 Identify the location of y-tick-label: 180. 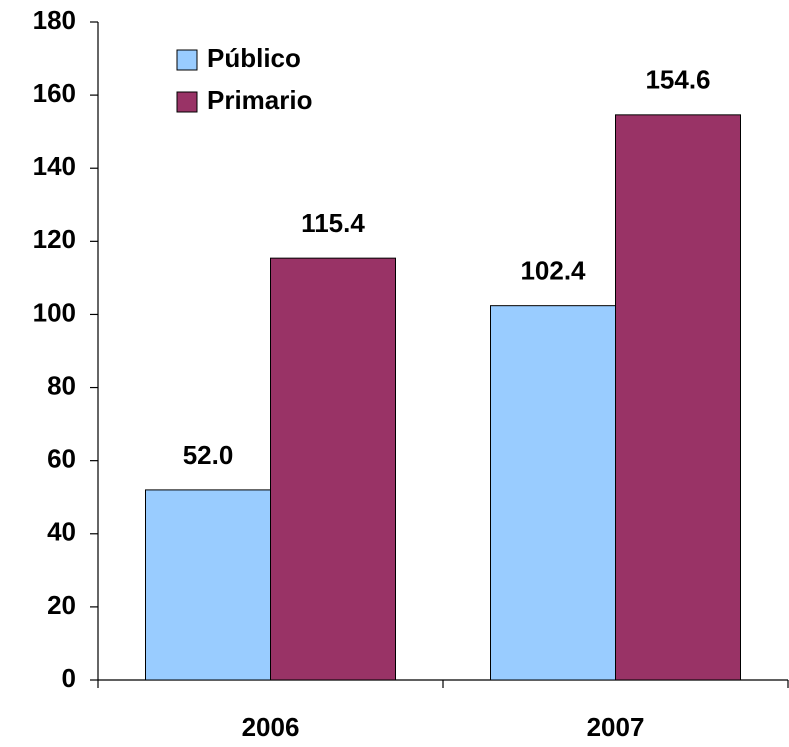
(54, 20).